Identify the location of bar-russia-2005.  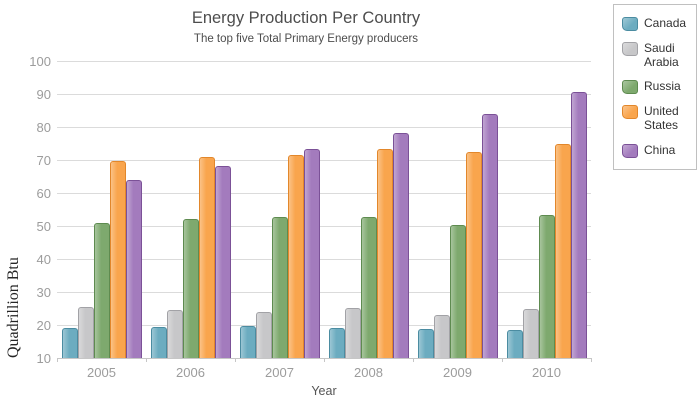
(101, 290).